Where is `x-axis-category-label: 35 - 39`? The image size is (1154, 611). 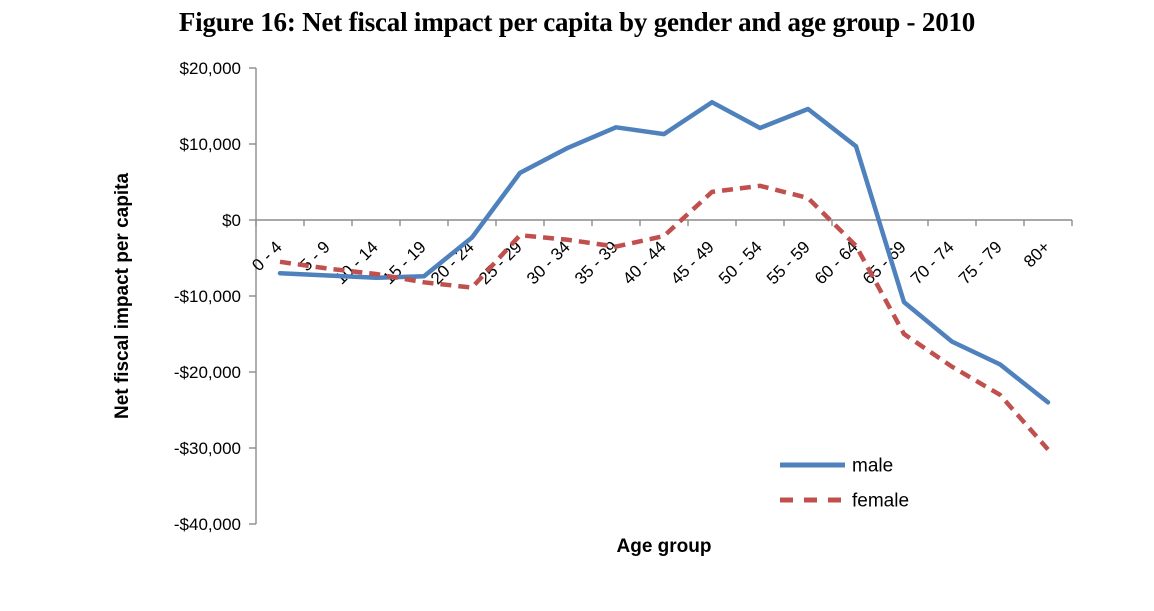
x-axis-category-label: 35 - 39 is located at coordinates (596, 262).